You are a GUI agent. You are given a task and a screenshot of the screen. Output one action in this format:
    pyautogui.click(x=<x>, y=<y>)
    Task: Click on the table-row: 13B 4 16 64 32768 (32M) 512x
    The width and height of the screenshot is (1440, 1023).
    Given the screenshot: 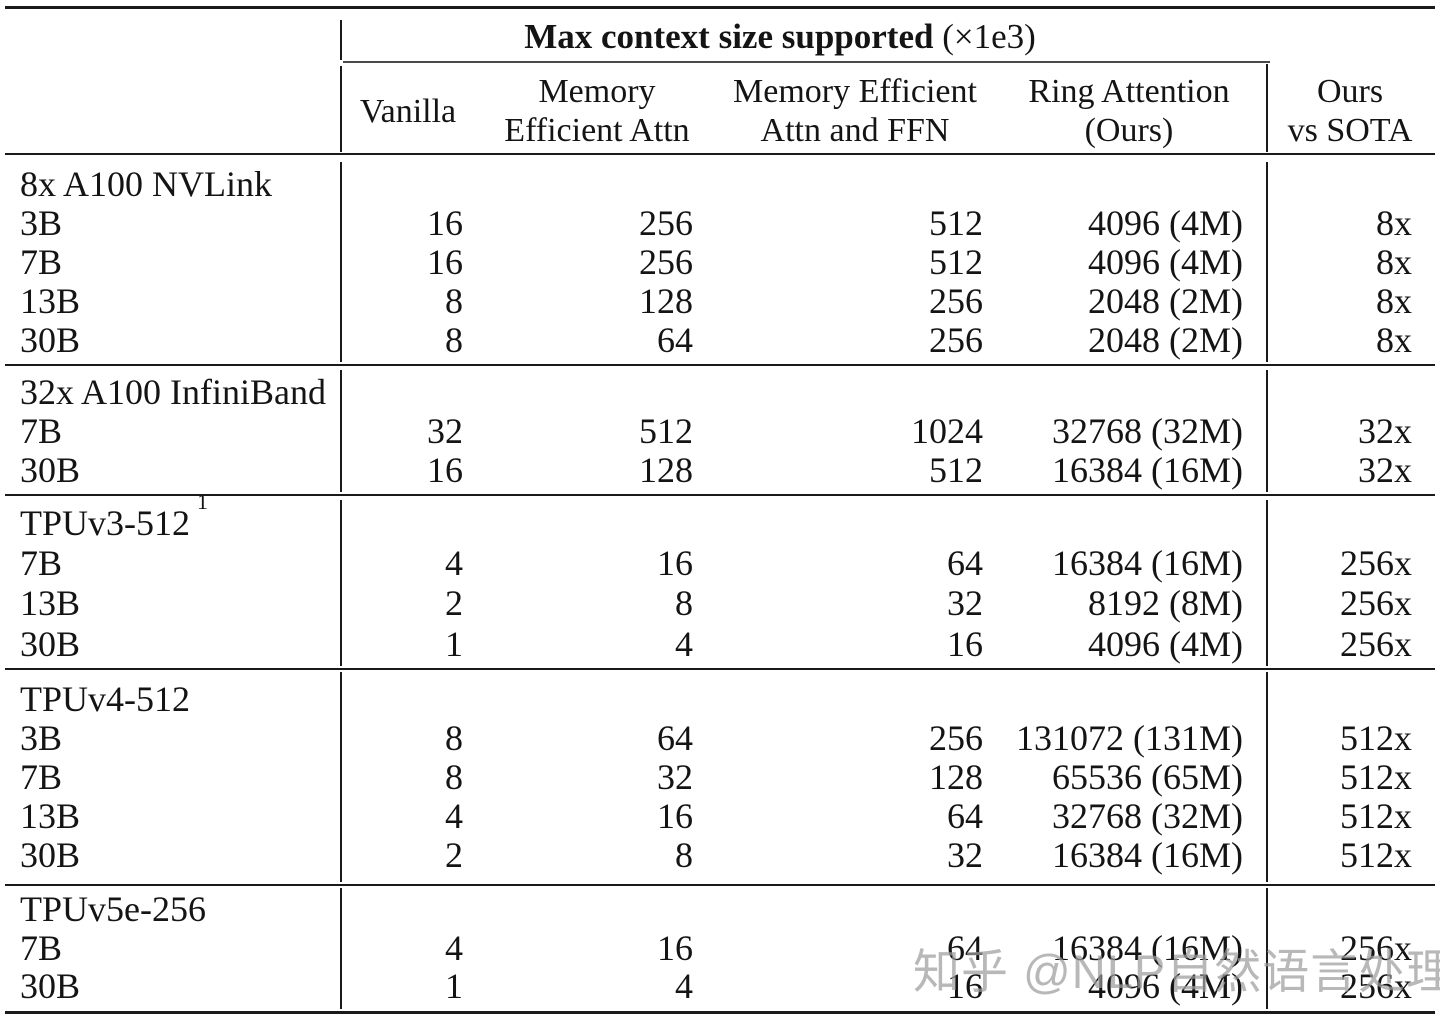 What is the action you would take?
    pyautogui.click(x=720, y=815)
    